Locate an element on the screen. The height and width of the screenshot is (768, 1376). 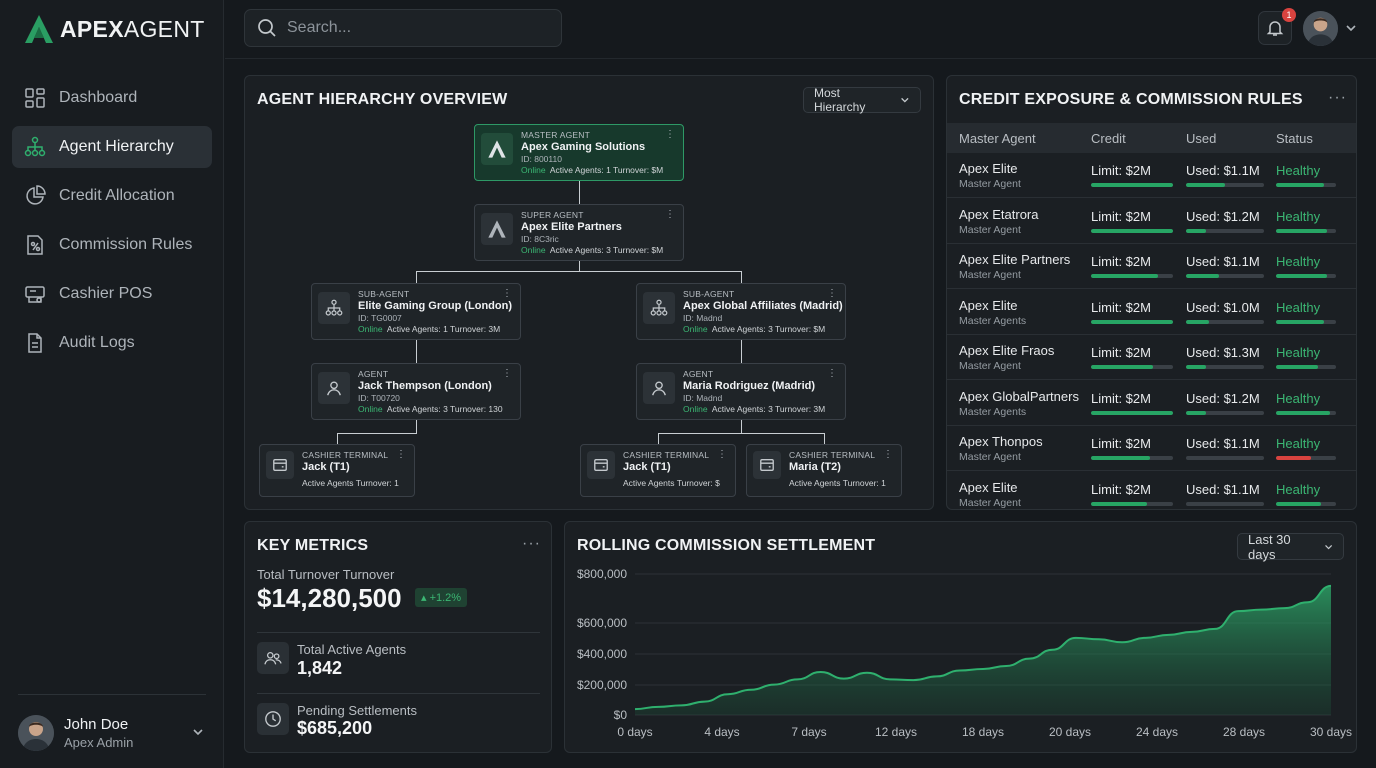
agent-name: Apex Elite is located at coordinates (988, 487).